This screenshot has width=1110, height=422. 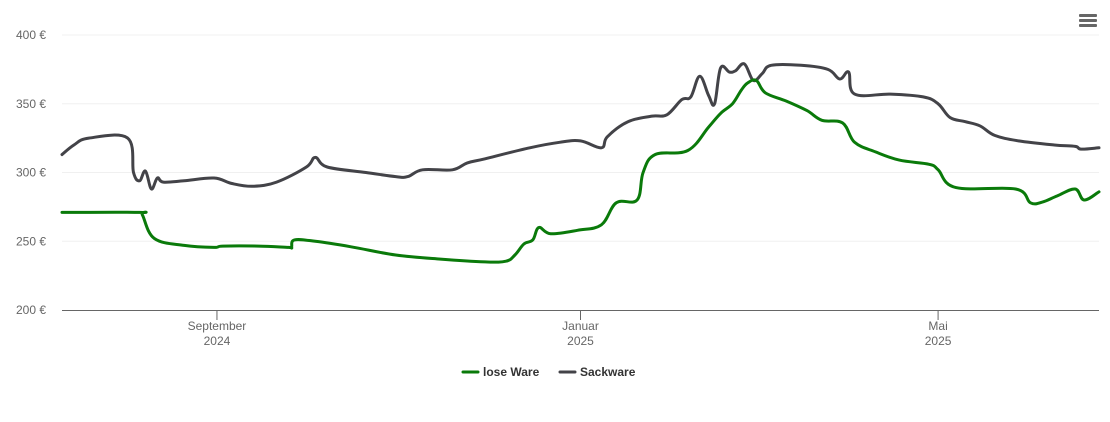 What do you see at coordinates (31, 104) in the screenshot?
I see `y-tick-label: 350 €` at bounding box center [31, 104].